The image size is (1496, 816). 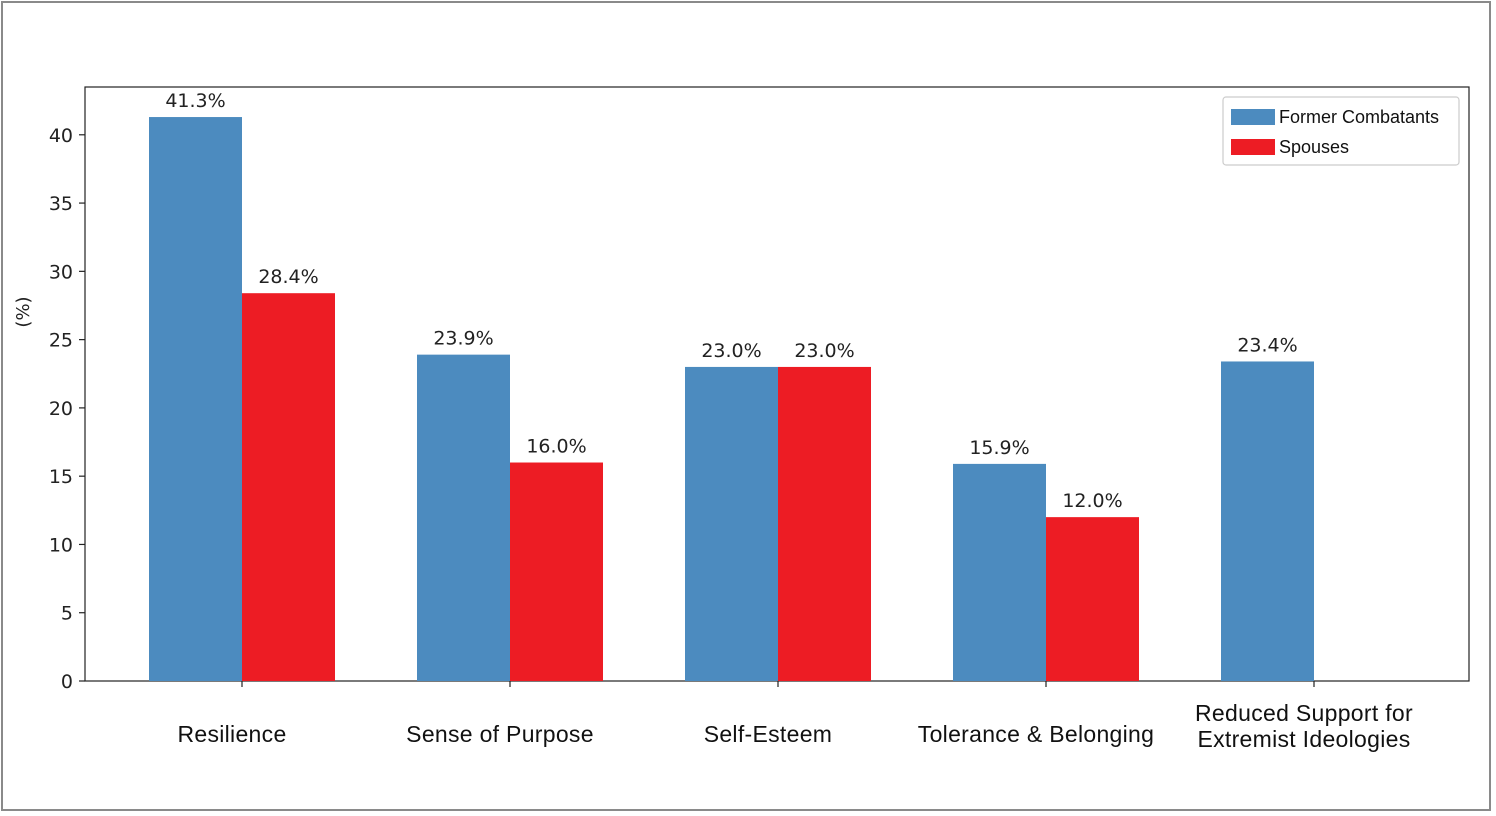 I want to click on y-tick-label: 30, so click(x=61, y=272).